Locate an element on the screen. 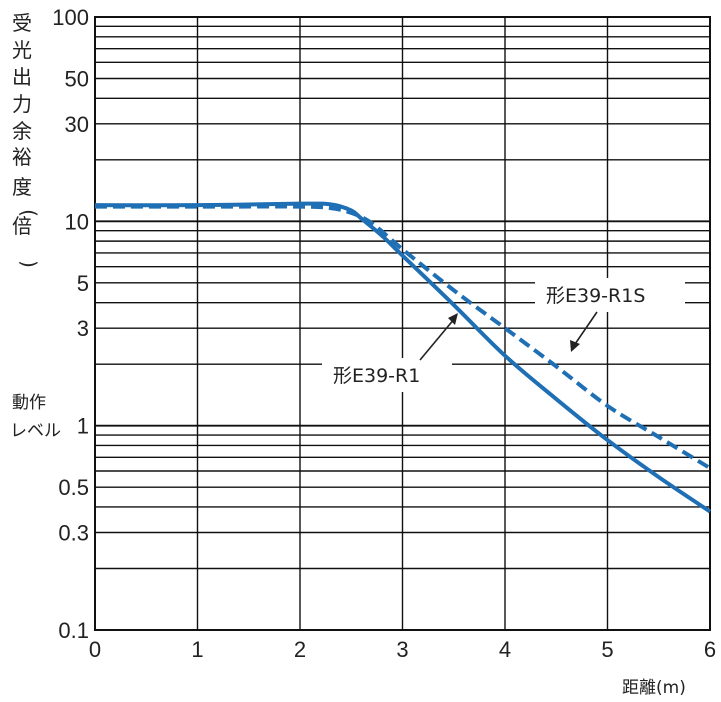 Image resolution: width=721 pixels, height=702 pixels. y-tick-label: 5 is located at coordinates (83, 283).